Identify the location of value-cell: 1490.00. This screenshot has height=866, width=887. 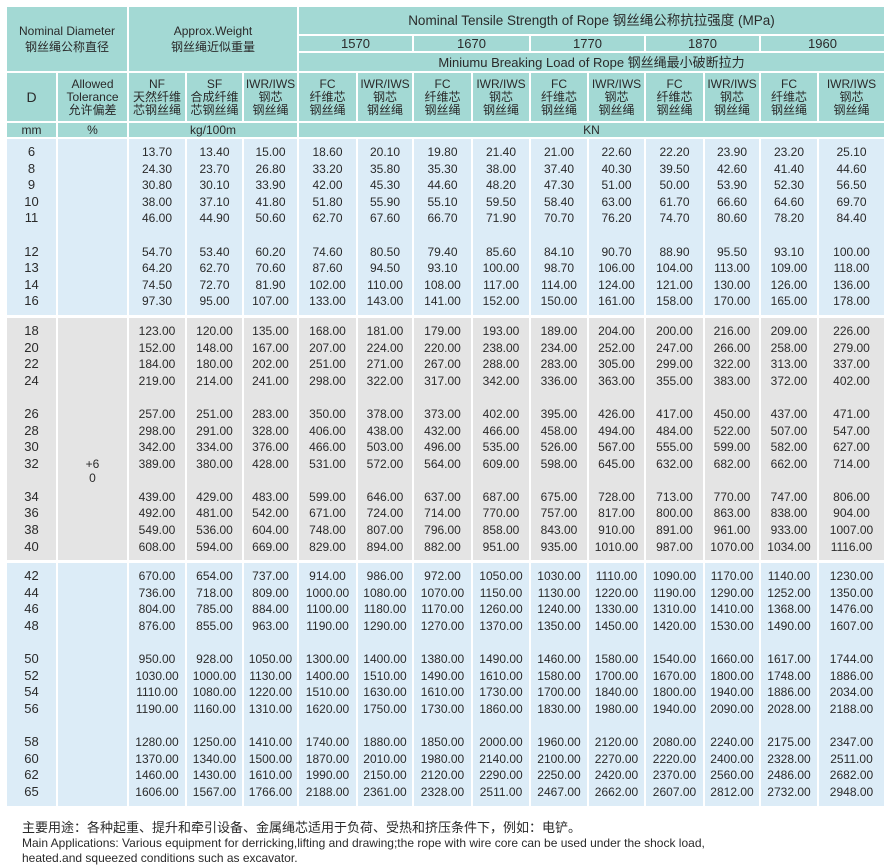
(443, 676).